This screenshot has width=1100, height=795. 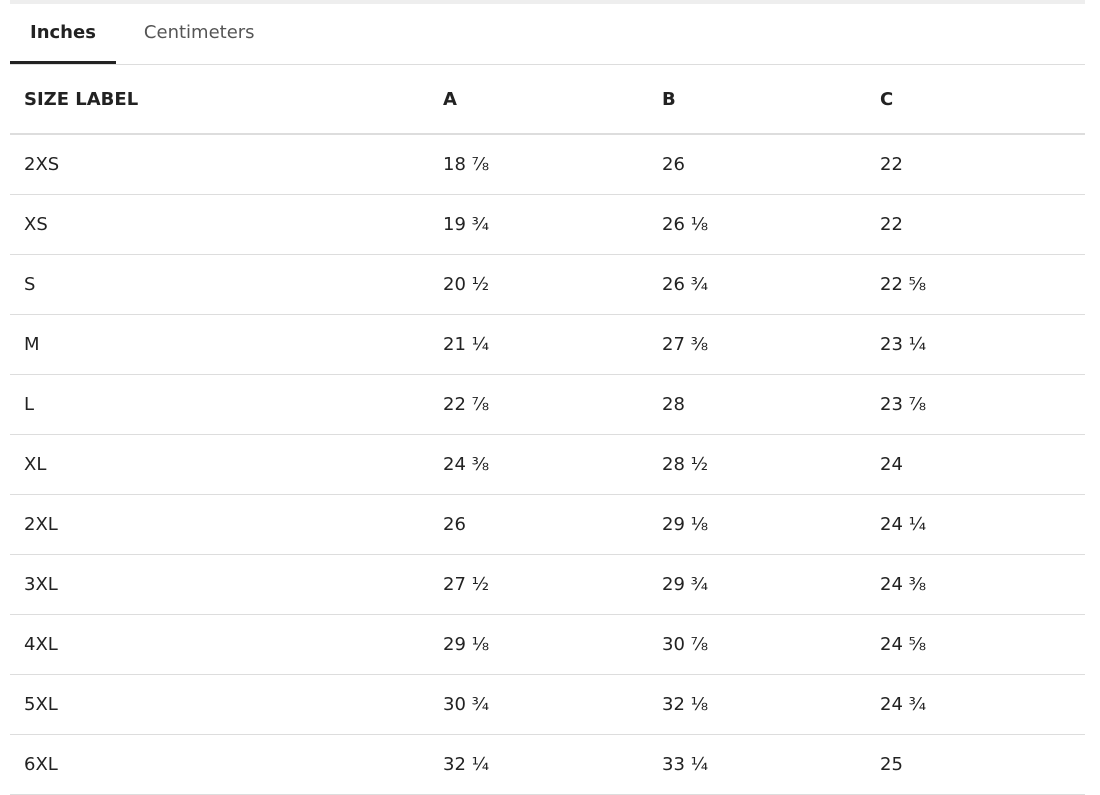 I want to click on table-row: 2XL 26 29 ⅛ 24 ¼, so click(x=547, y=524).